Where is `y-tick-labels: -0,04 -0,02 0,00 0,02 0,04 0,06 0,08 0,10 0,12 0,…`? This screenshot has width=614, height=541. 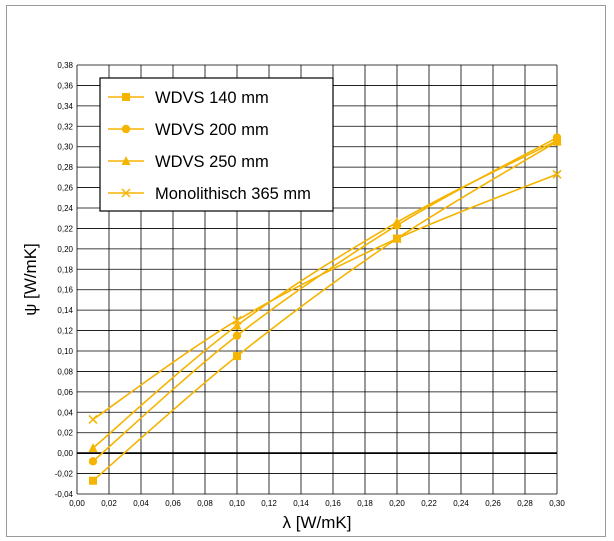 y-tick-labels: -0,04 -0,02 0,00 0,02 0,04 0,06 0,08 0,10 0,12 0,… is located at coordinates (64, 280).